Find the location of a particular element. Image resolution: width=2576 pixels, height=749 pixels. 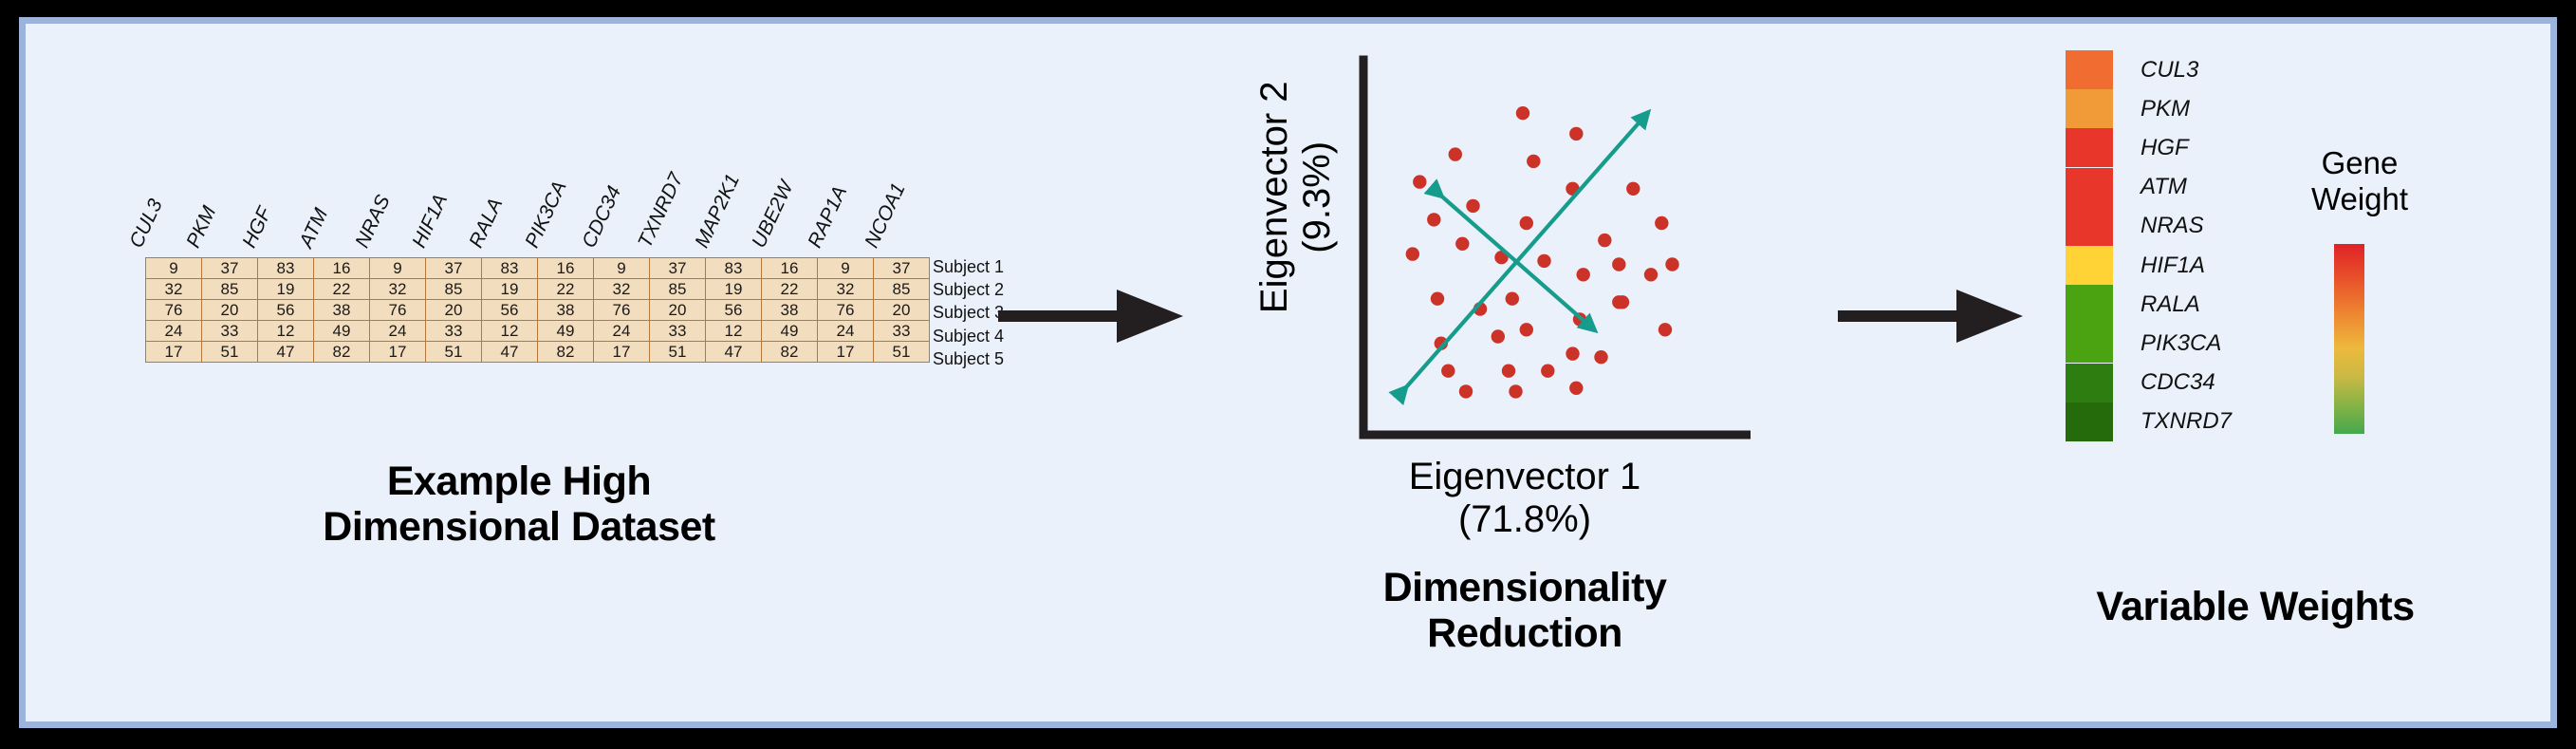

gene-weight-row: CDC34 is located at coordinates (2140, 383).